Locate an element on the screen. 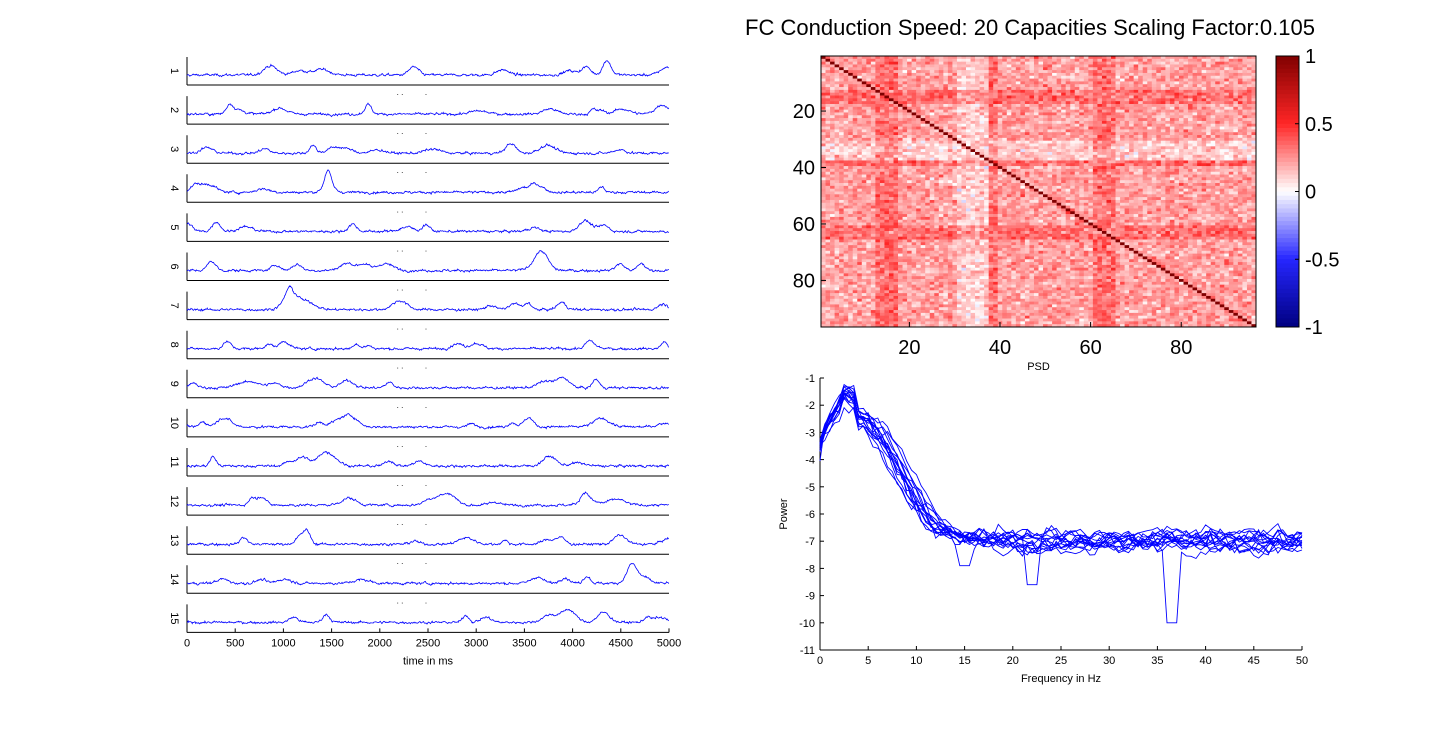 This screenshot has width=1440, height=733. x-tick-label: 4000 is located at coordinates (572, 643).